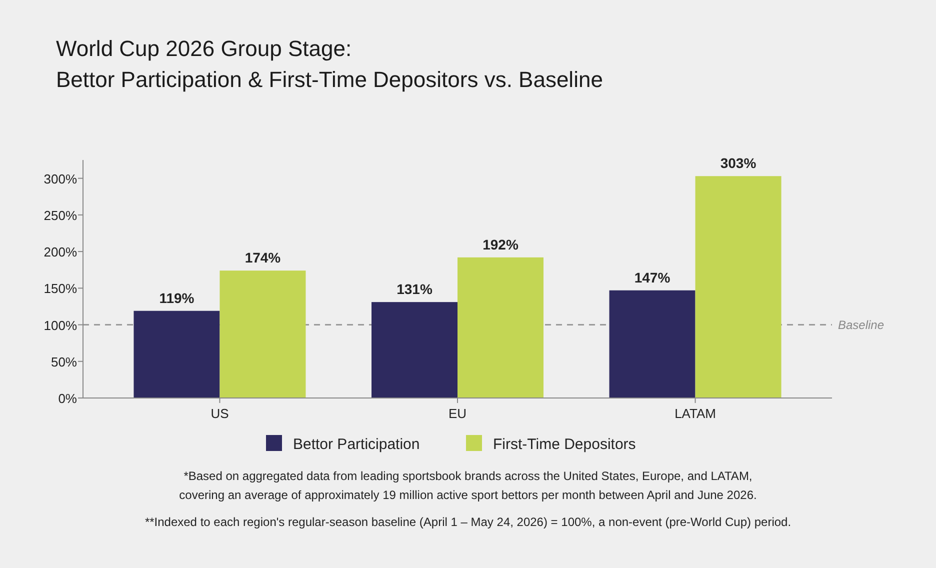 The width and height of the screenshot is (936, 568). What do you see at coordinates (61, 252) in the screenshot?
I see `y-tick-label: 200%` at bounding box center [61, 252].